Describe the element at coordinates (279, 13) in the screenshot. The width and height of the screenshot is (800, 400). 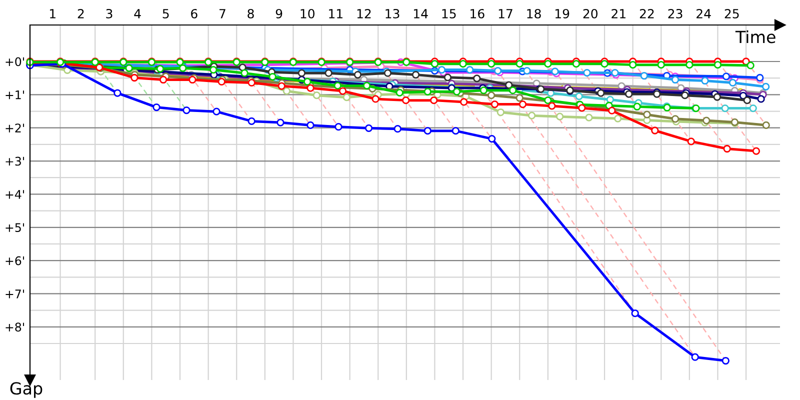
I see `x-tick-label: 9` at that location.